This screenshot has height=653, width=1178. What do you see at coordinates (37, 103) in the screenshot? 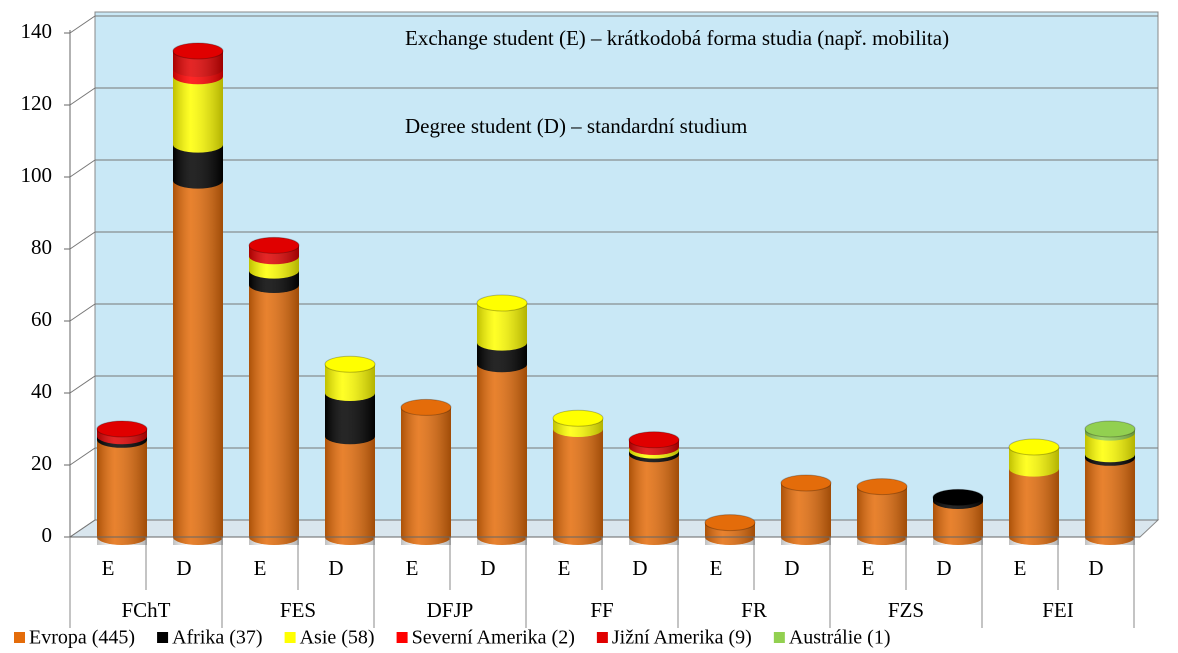
I see `y-tick-label: 120` at bounding box center [37, 103].